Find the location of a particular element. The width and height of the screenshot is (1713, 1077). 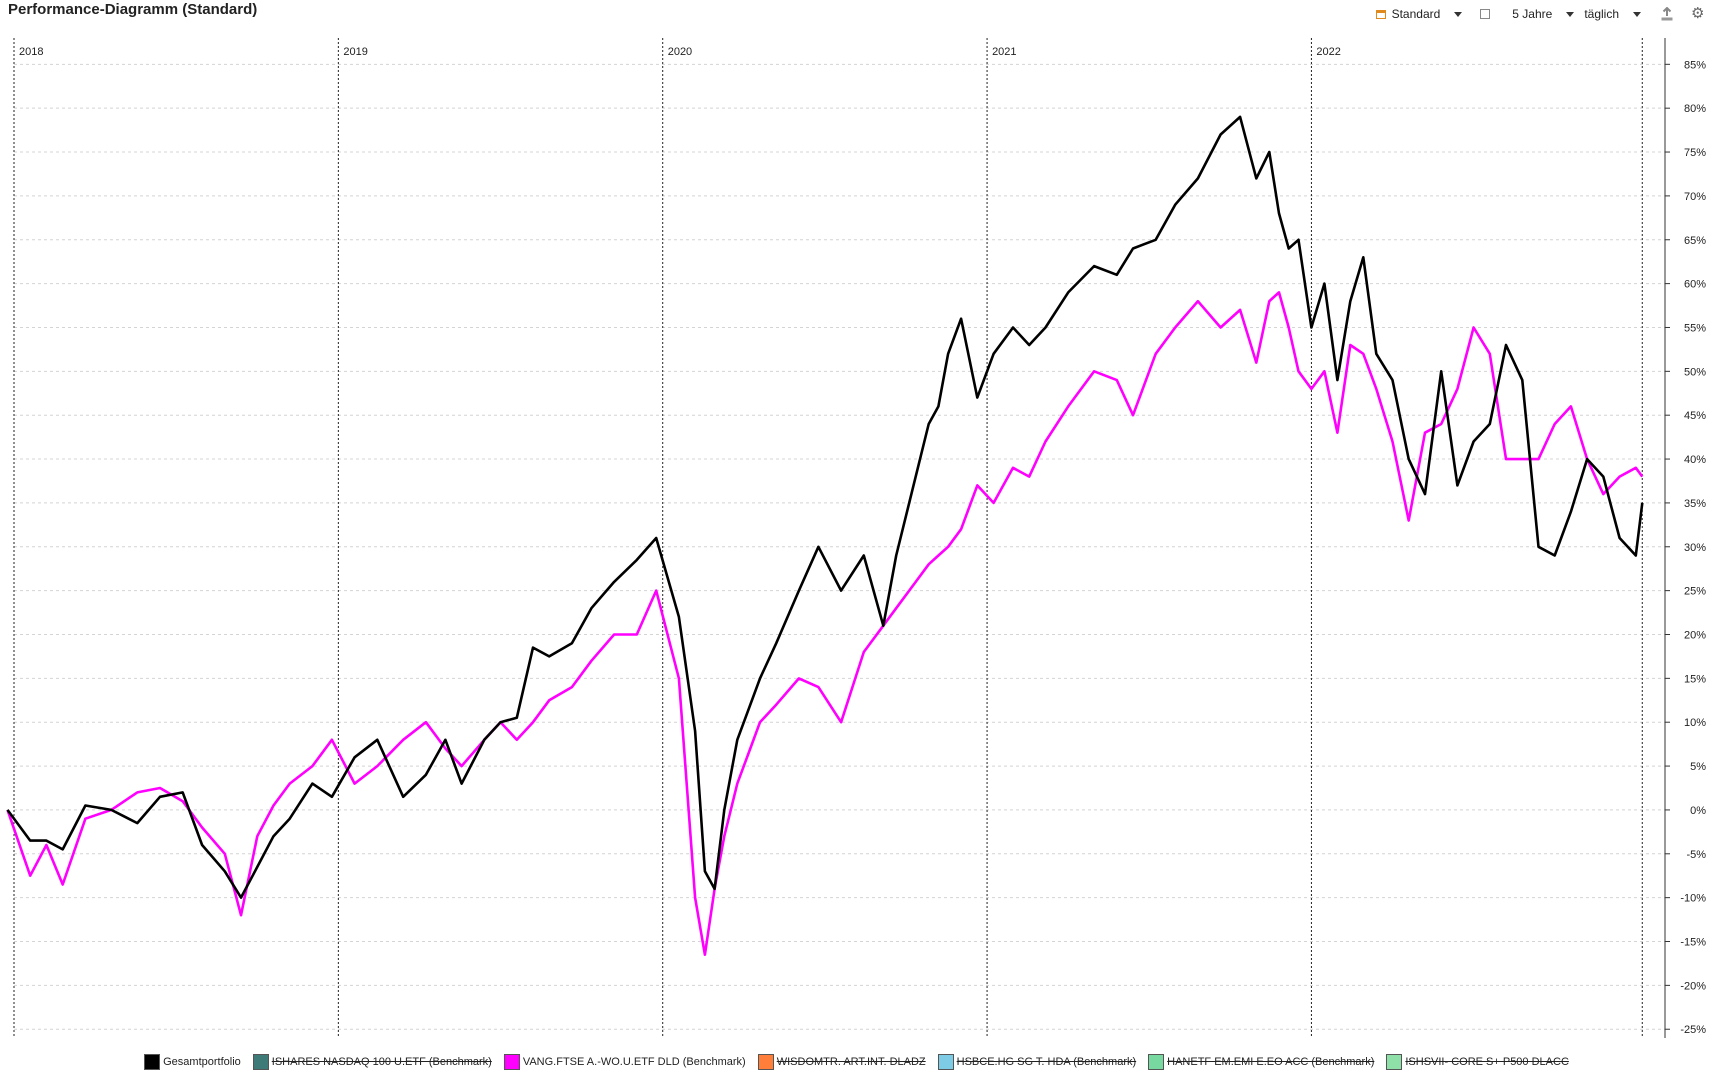

y-tick-label: 70% is located at coordinates (1695, 197).